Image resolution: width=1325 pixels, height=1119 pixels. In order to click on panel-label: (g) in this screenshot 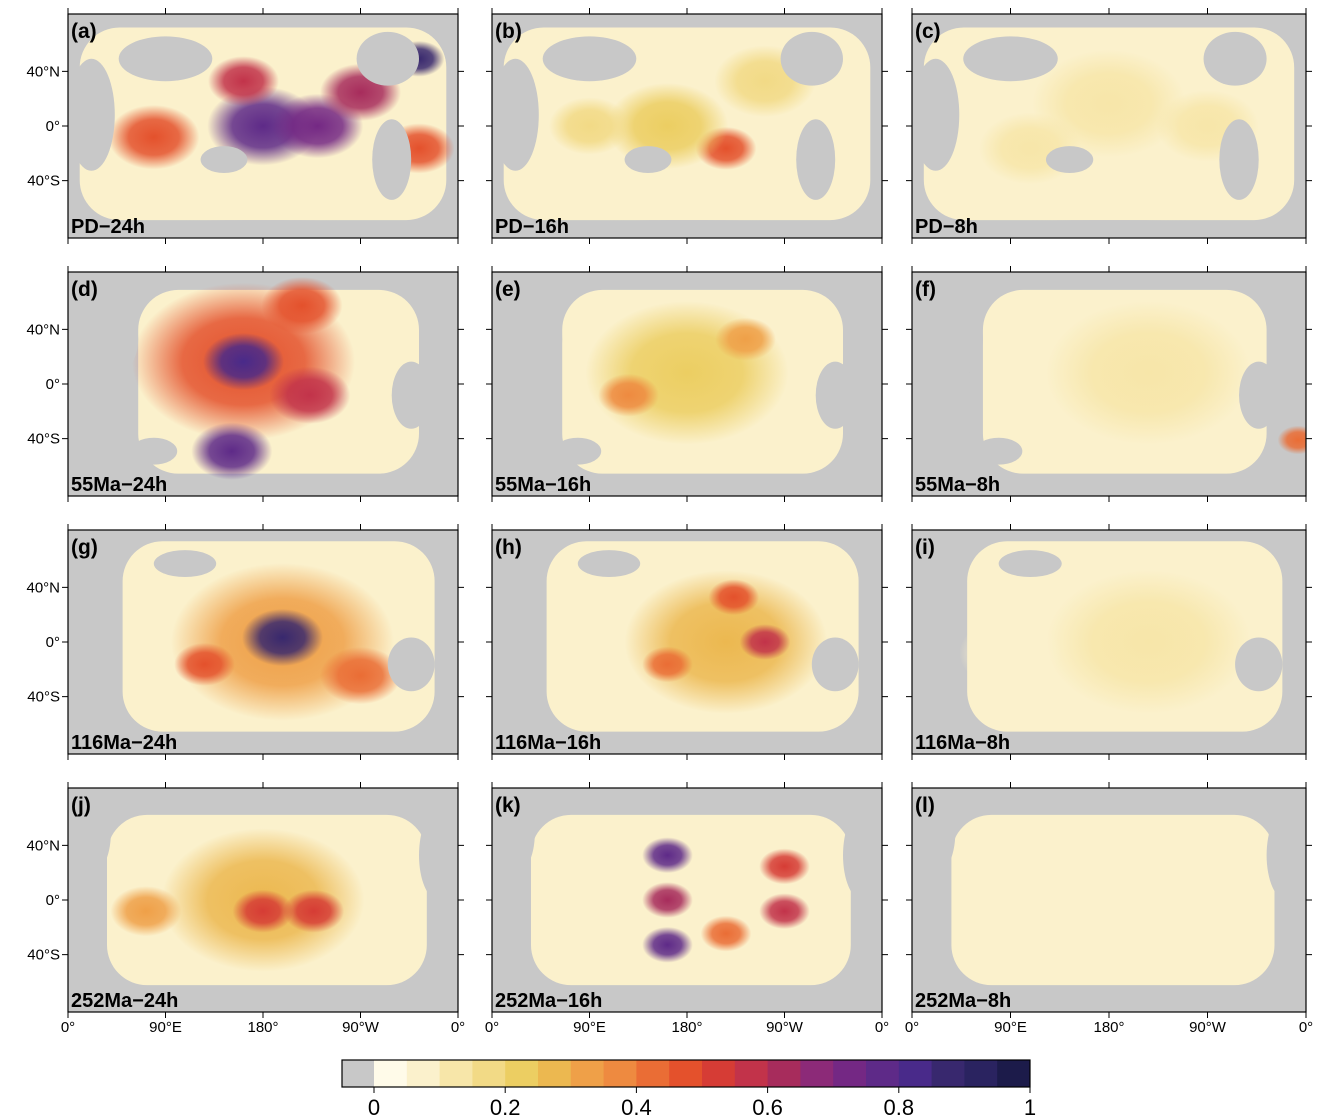, I will do `click(84, 547)`.